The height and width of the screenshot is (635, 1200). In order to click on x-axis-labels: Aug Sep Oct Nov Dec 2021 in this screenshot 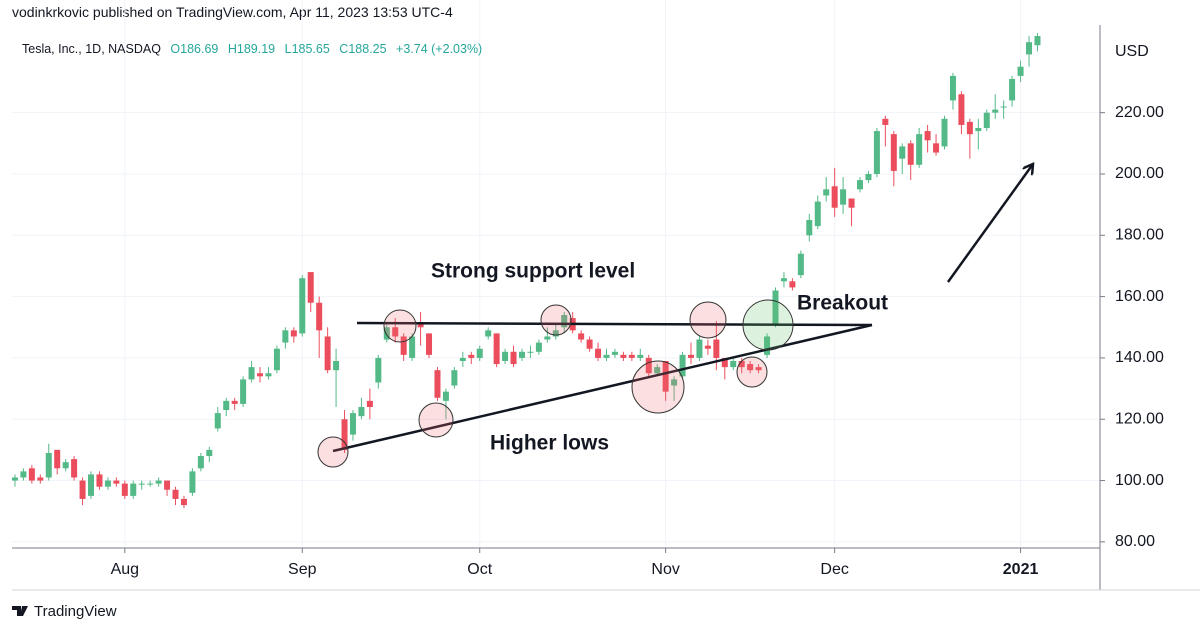, I will do `click(574, 563)`.